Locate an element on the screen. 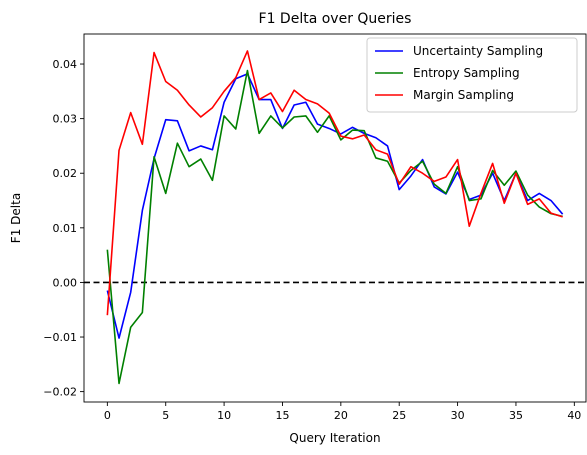 The height and width of the screenshot is (455, 587). x-tick-label: 0 is located at coordinates (107, 415).